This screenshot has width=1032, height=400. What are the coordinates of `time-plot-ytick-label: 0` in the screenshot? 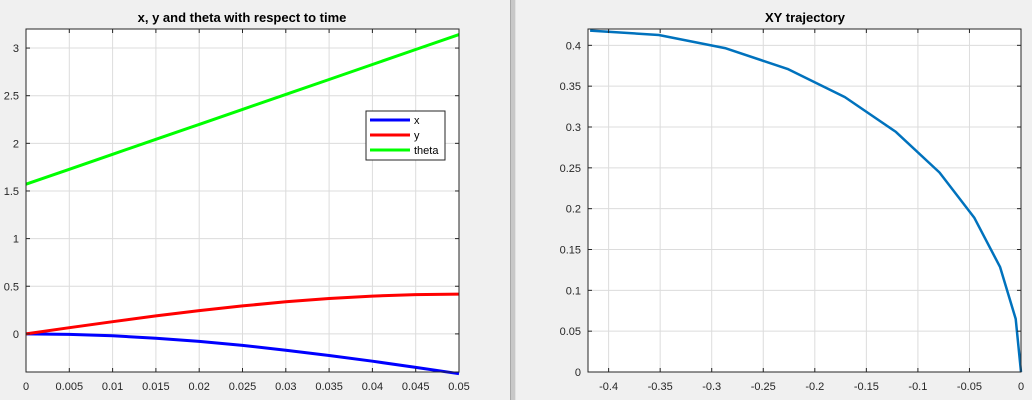 It's located at (16, 335).